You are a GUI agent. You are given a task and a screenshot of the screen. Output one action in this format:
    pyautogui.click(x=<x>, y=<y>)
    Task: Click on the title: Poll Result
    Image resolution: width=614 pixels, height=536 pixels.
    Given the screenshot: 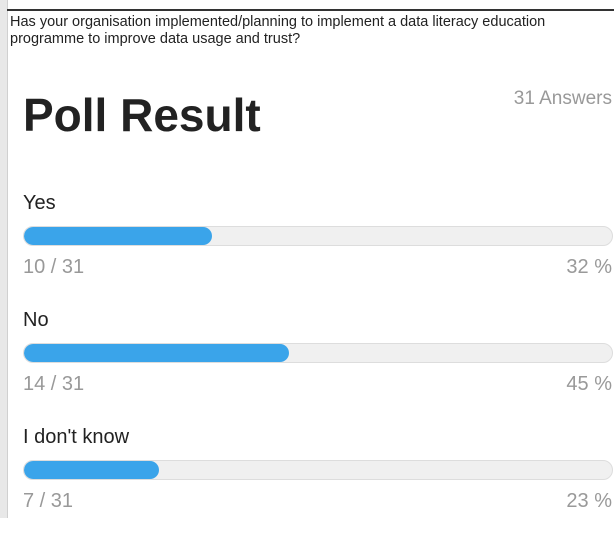 What is the action you would take?
    pyautogui.click(x=142, y=115)
    